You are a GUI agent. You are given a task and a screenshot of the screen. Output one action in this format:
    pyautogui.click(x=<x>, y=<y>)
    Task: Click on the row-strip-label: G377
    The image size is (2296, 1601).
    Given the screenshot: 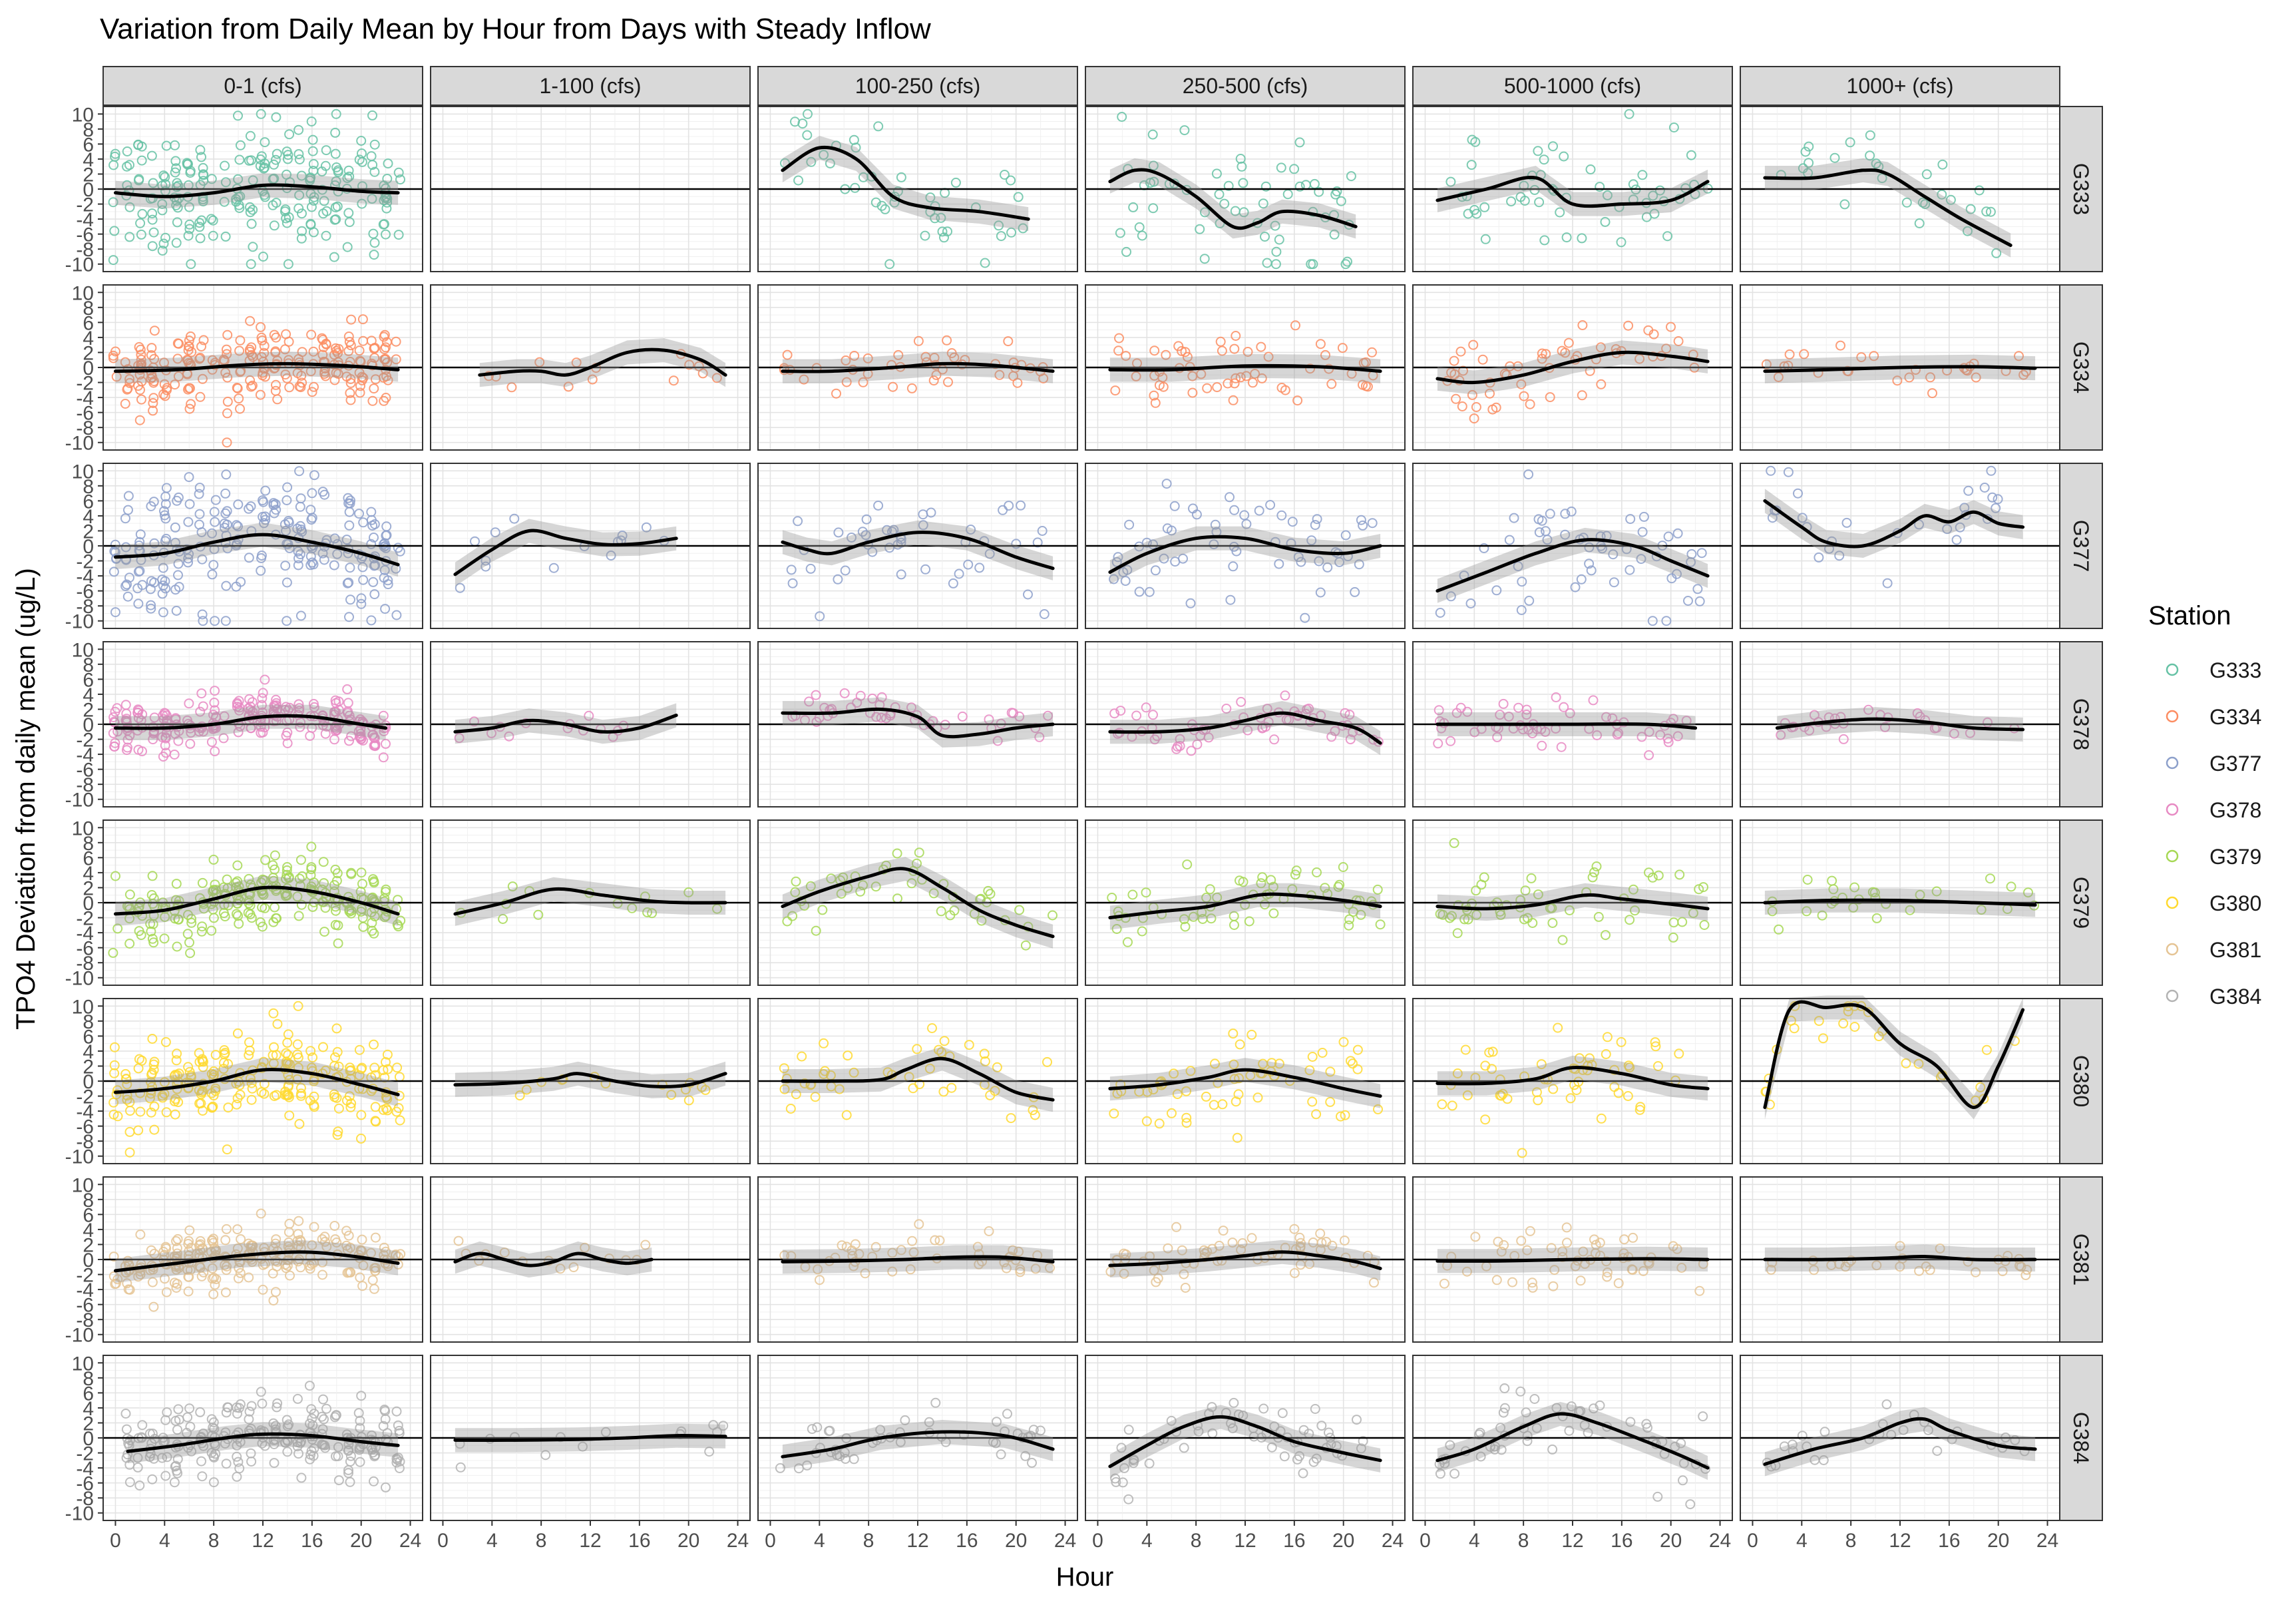 What is the action you would take?
    pyautogui.click(x=2081, y=546)
    